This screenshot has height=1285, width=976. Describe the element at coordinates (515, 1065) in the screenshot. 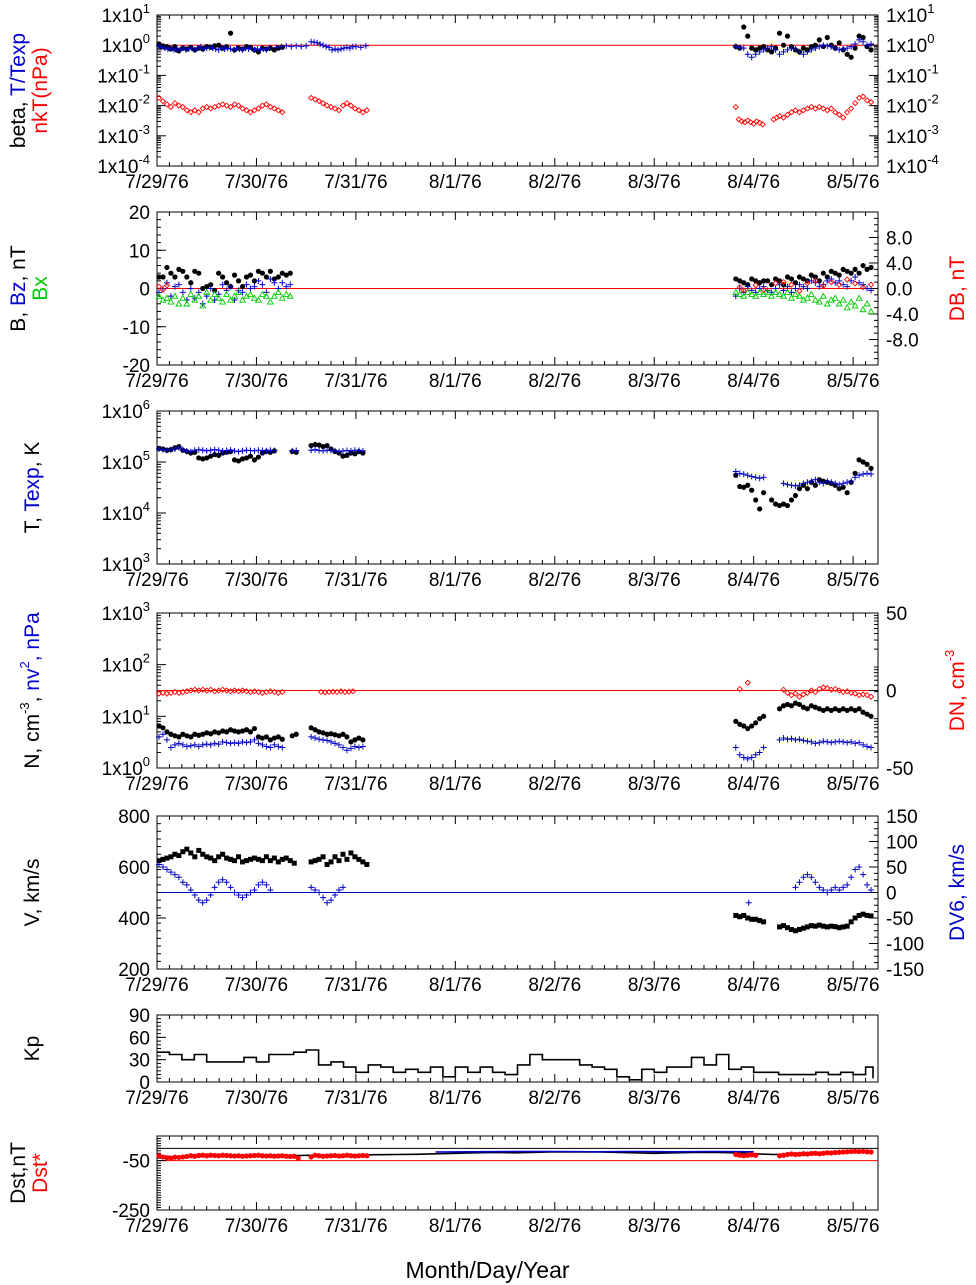

I see `series-line` at that location.